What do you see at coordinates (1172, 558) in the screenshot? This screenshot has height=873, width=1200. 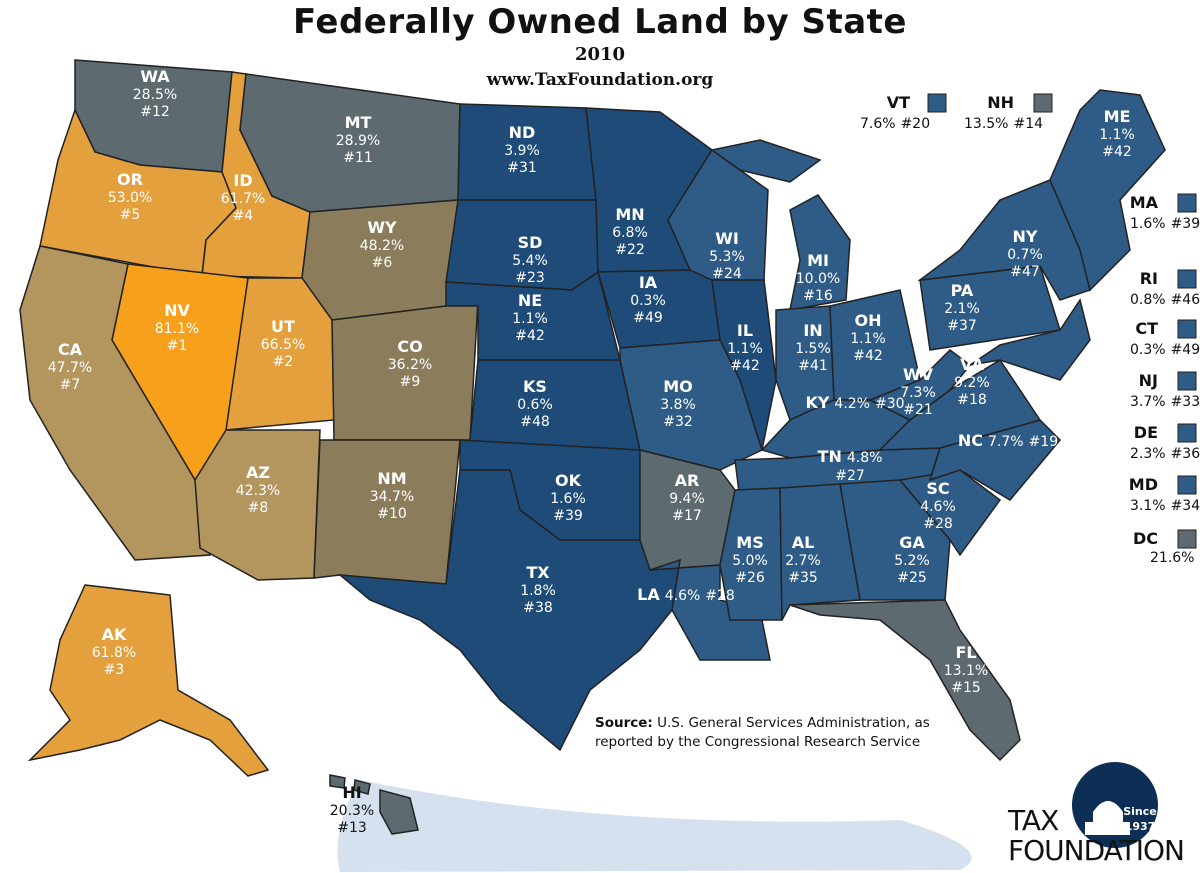 I see `small-state-value: 21.6%` at bounding box center [1172, 558].